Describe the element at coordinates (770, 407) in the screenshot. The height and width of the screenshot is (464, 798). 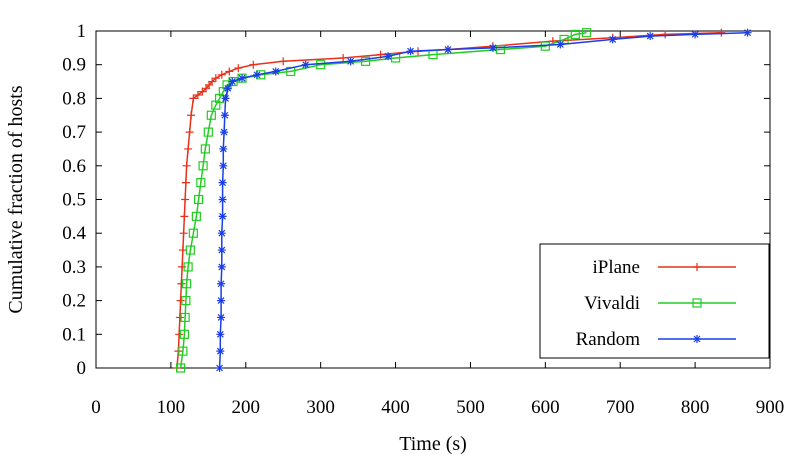
I see `x-tick-label: 900` at that location.